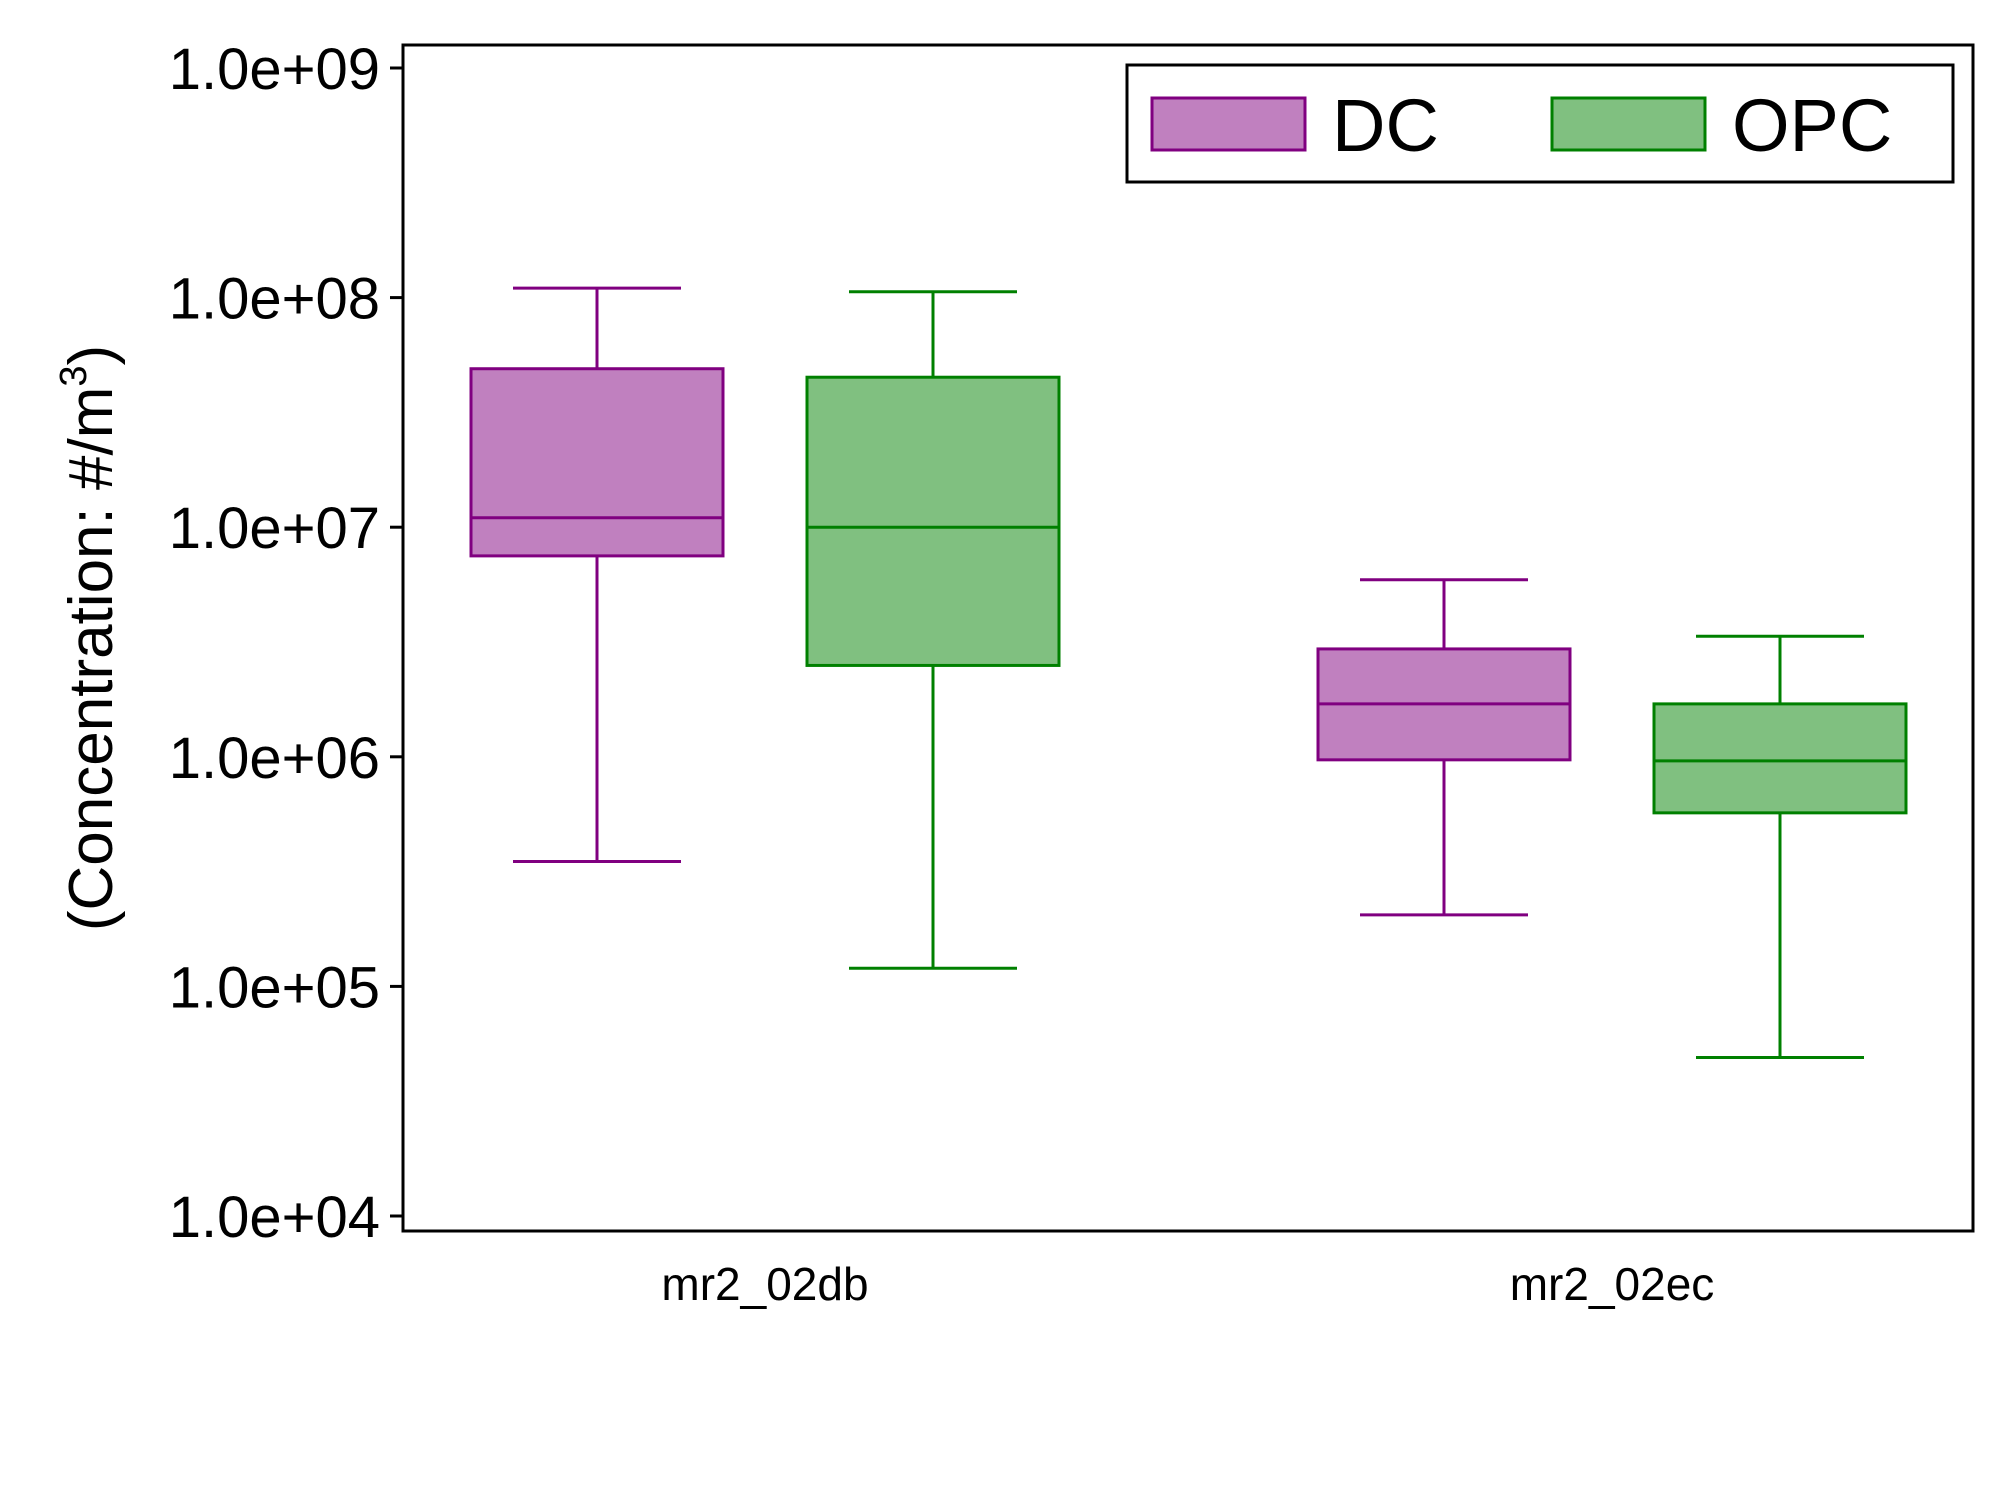 The width and height of the screenshot is (2000, 1500). I want to click on legend-swatch-dc, so click(1228, 124).